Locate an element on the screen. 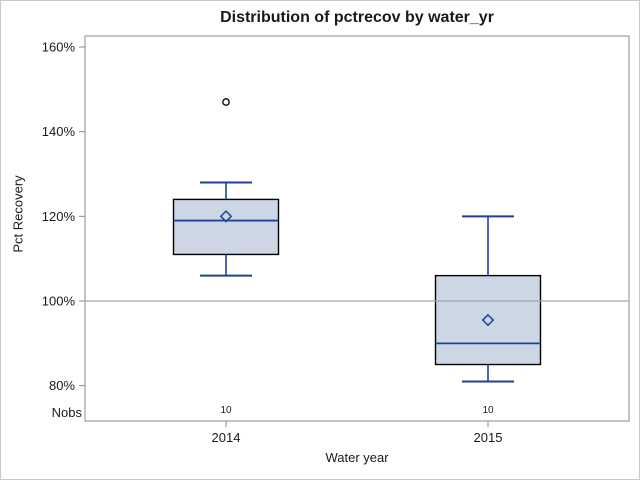 The image size is (640, 480). y-tick-label: 100% is located at coordinates (59, 301).